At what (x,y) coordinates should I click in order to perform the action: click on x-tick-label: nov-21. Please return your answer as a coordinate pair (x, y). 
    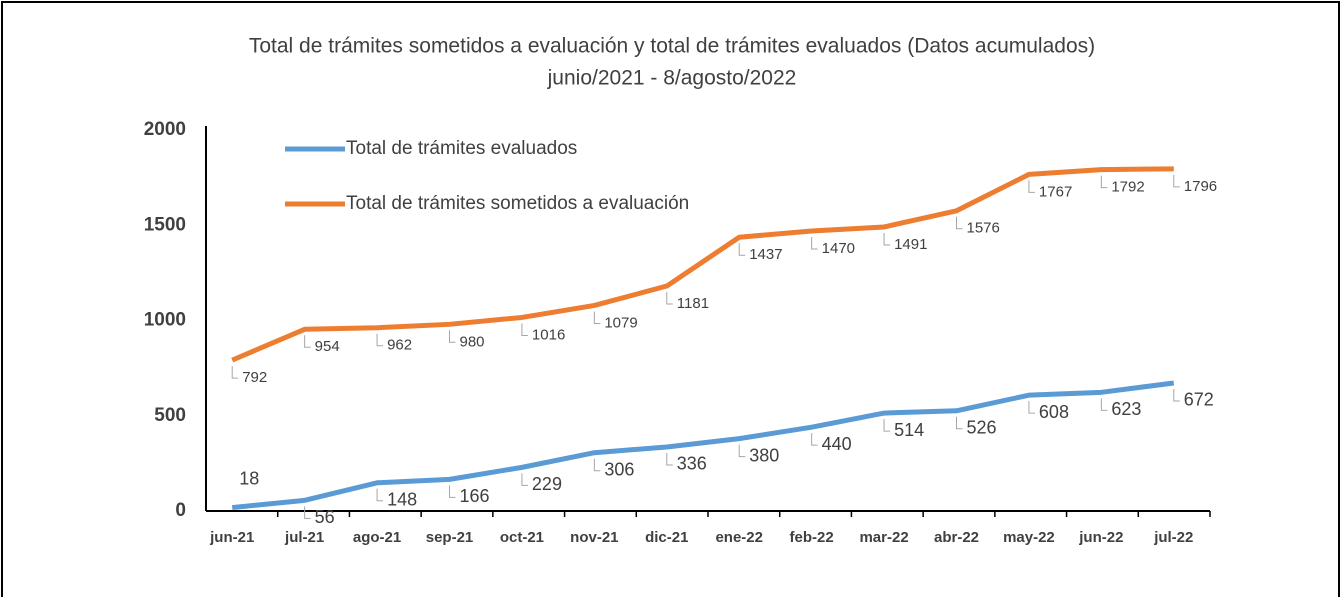
    Looking at the image, I should click on (594, 537).